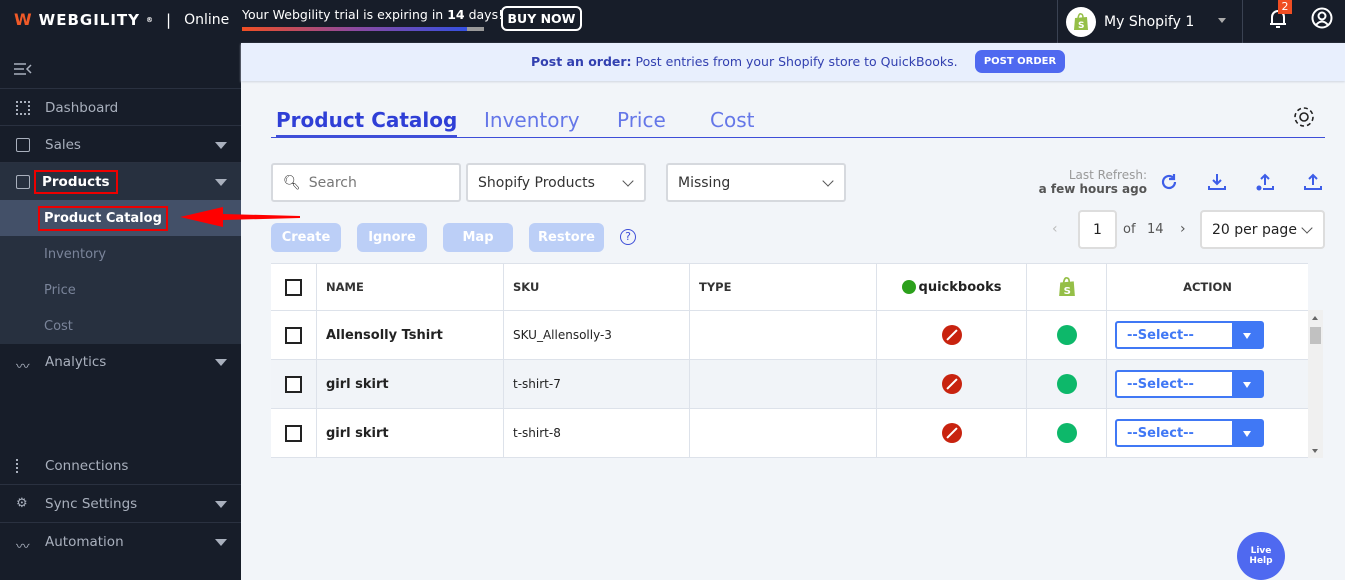 This screenshot has width=1345, height=580. Describe the element at coordinates (410, 335) in the screenshot. I see `product-name: Allensolly Tshirt` at that location.